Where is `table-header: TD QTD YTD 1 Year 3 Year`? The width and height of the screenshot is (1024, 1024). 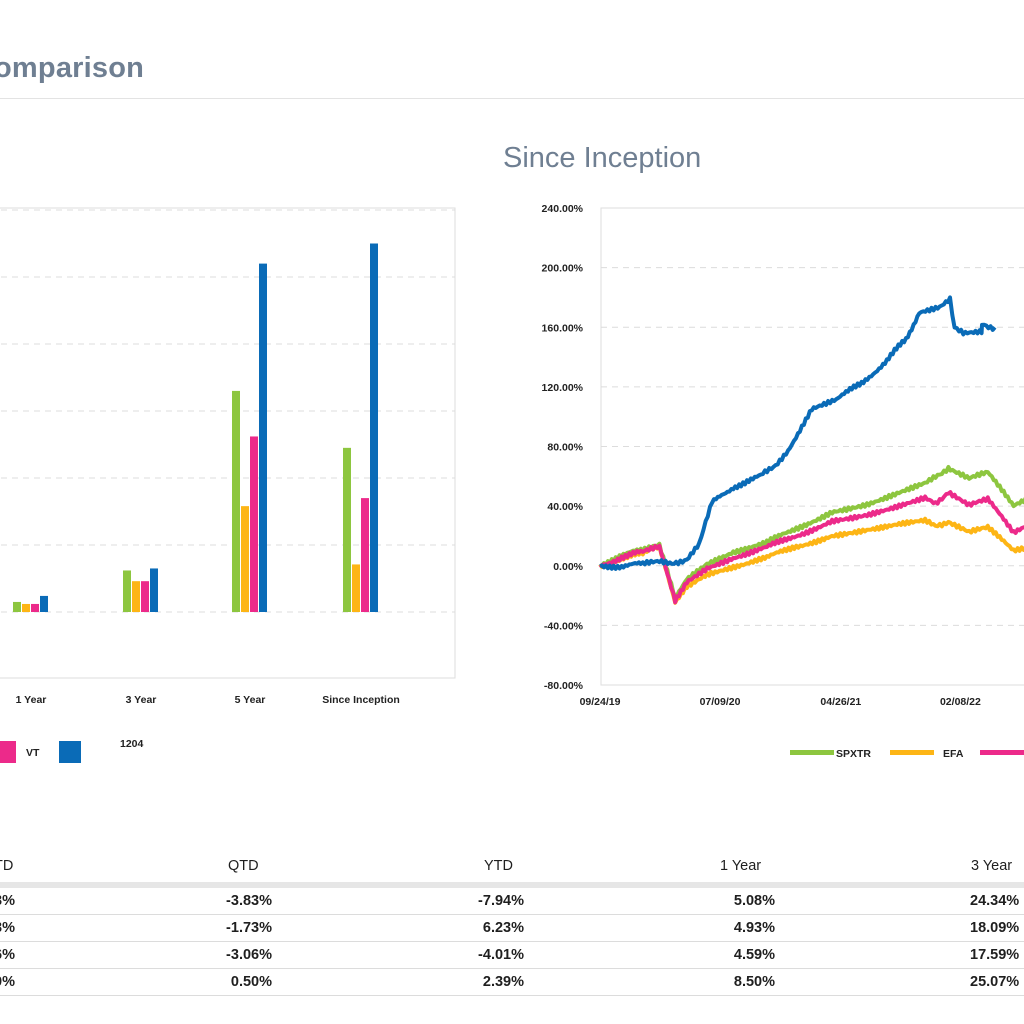
table-header: TD QTD YTD 1 Year 3 Year is located at coordinates (512, 870).